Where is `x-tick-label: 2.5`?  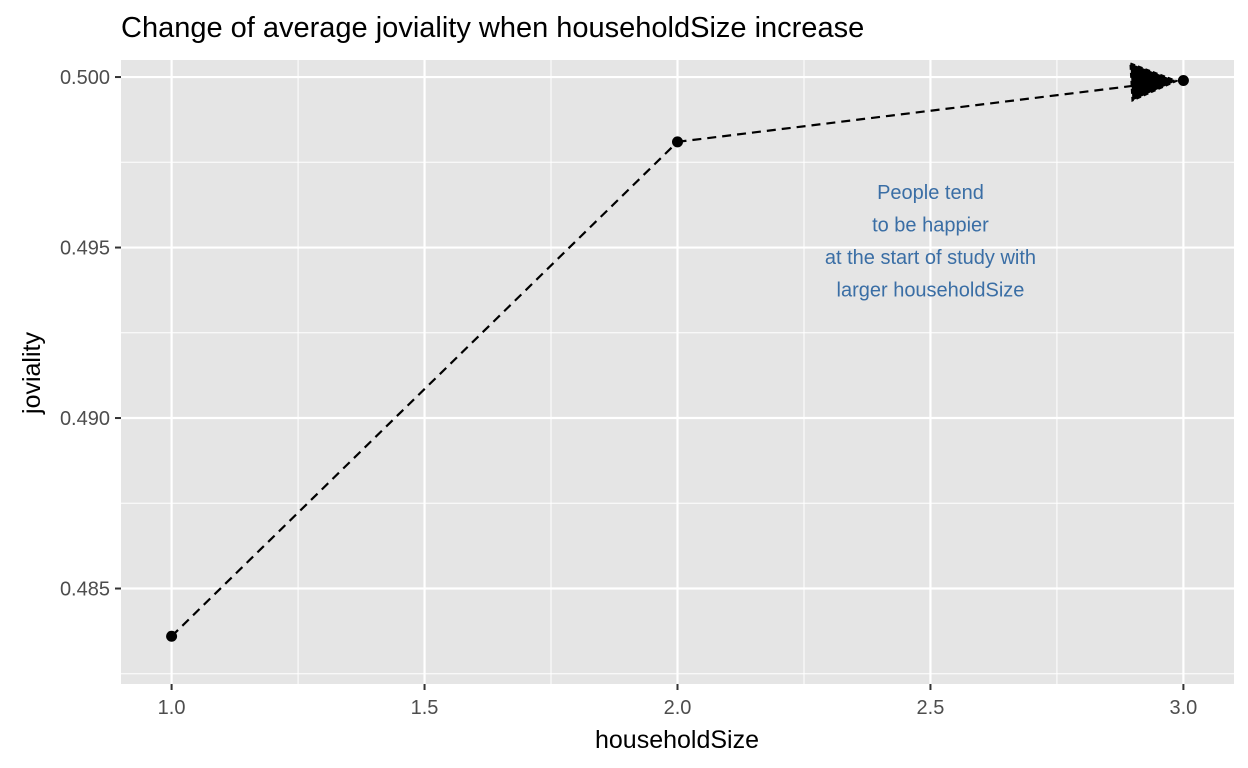 x-tick-label: 2.5 is located at coordinates (931, 708).